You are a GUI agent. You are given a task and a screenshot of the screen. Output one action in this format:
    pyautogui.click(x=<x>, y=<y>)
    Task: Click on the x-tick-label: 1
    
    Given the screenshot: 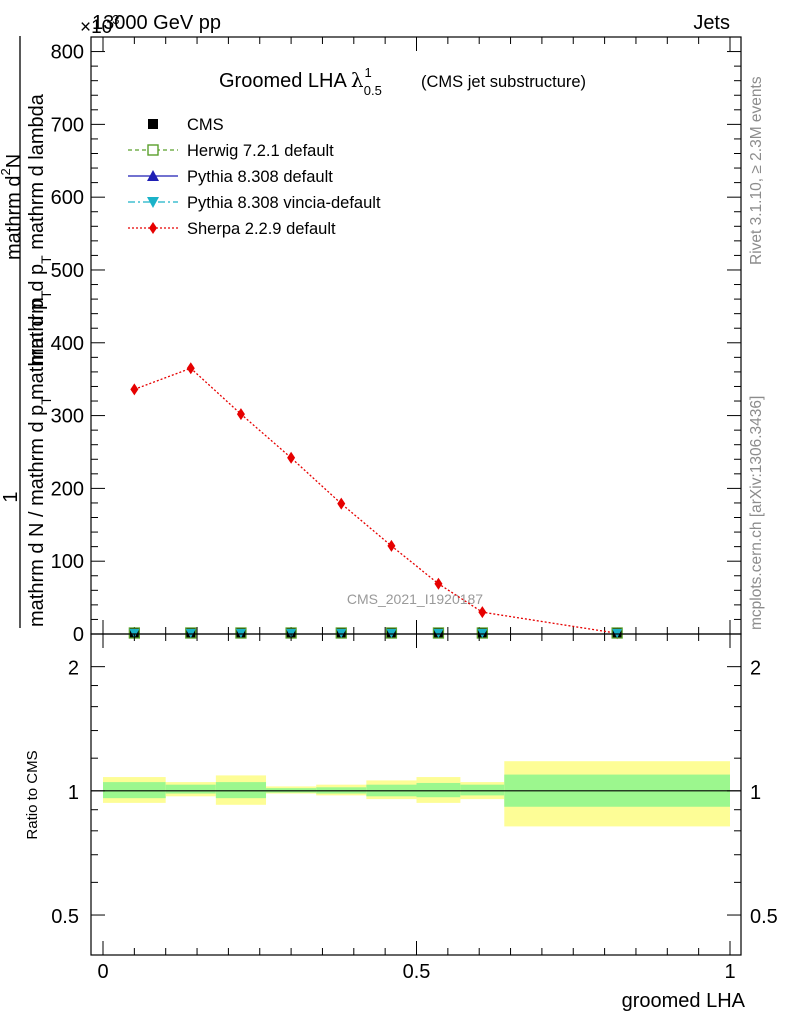 What is the action you would take?
    pyautogui.click(x=729, y=972)
    